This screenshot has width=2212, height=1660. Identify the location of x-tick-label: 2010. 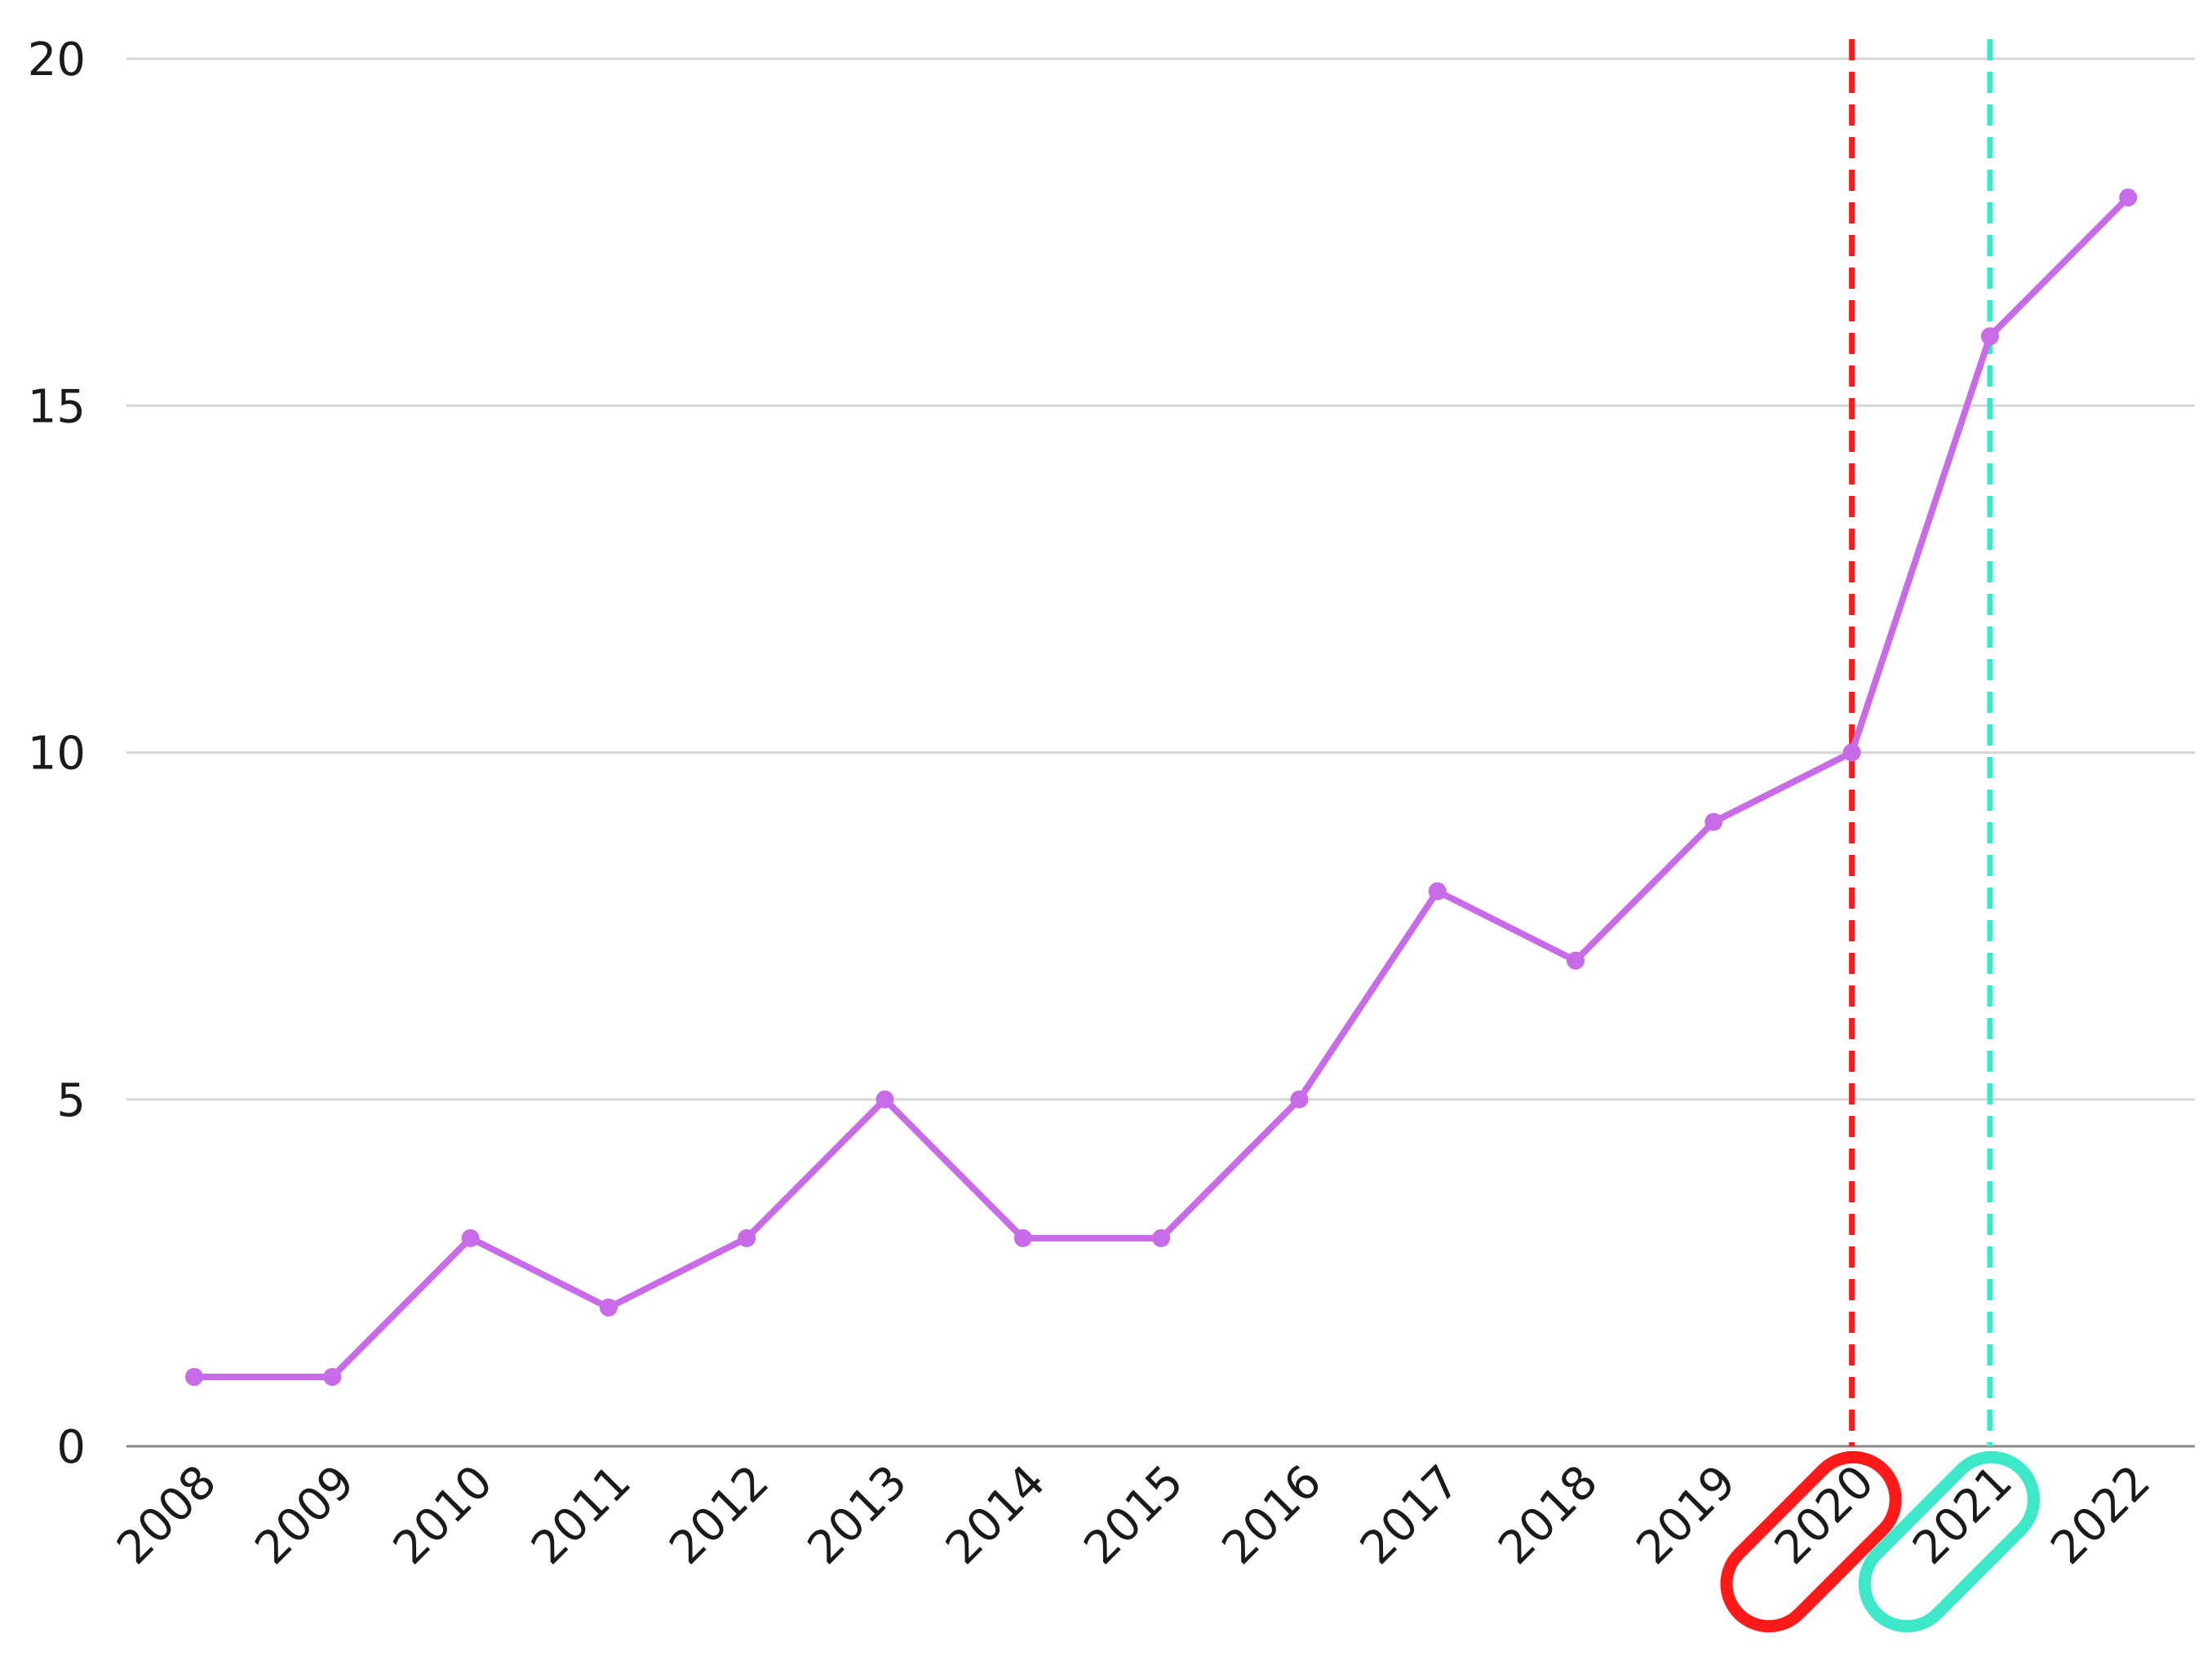
(443, 1515).